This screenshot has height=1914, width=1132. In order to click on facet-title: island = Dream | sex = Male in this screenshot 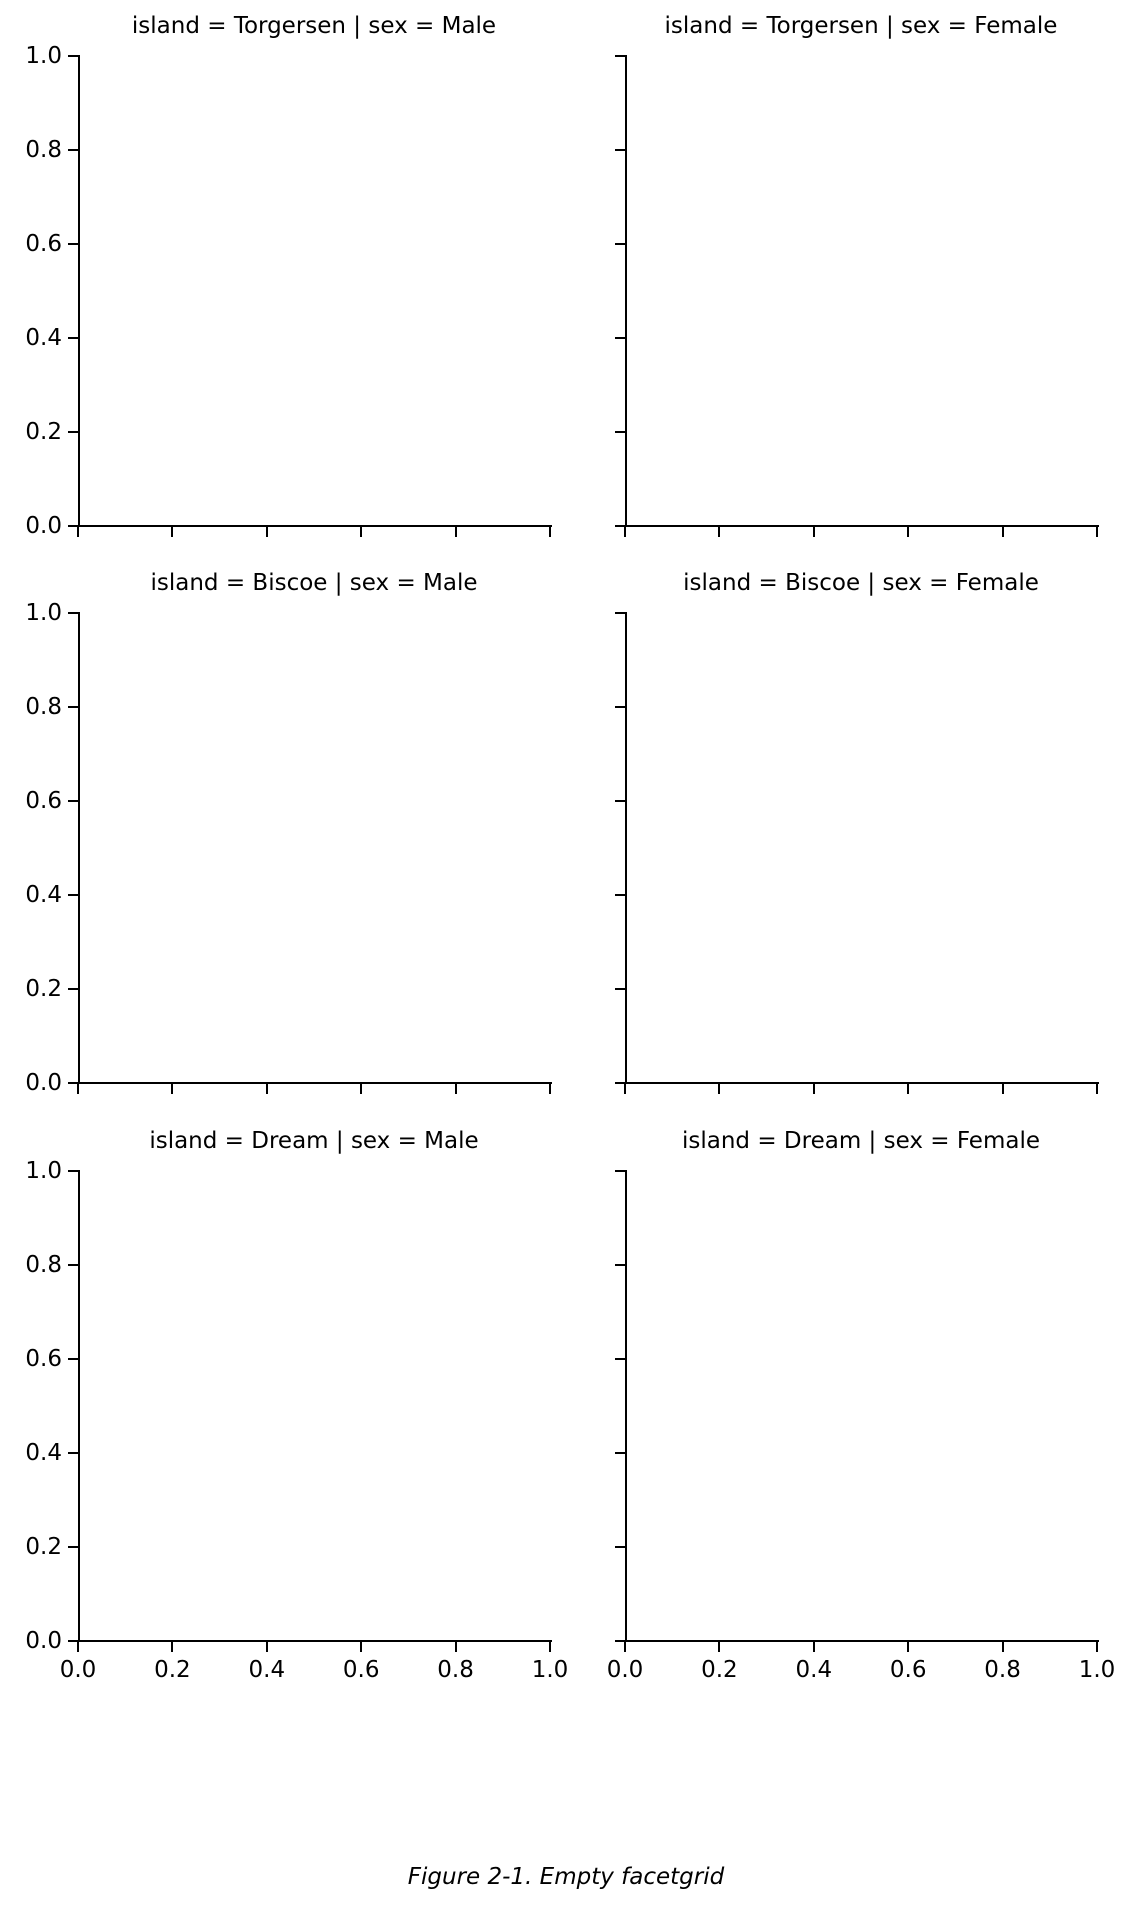, I will do `click(314, 1141)`.